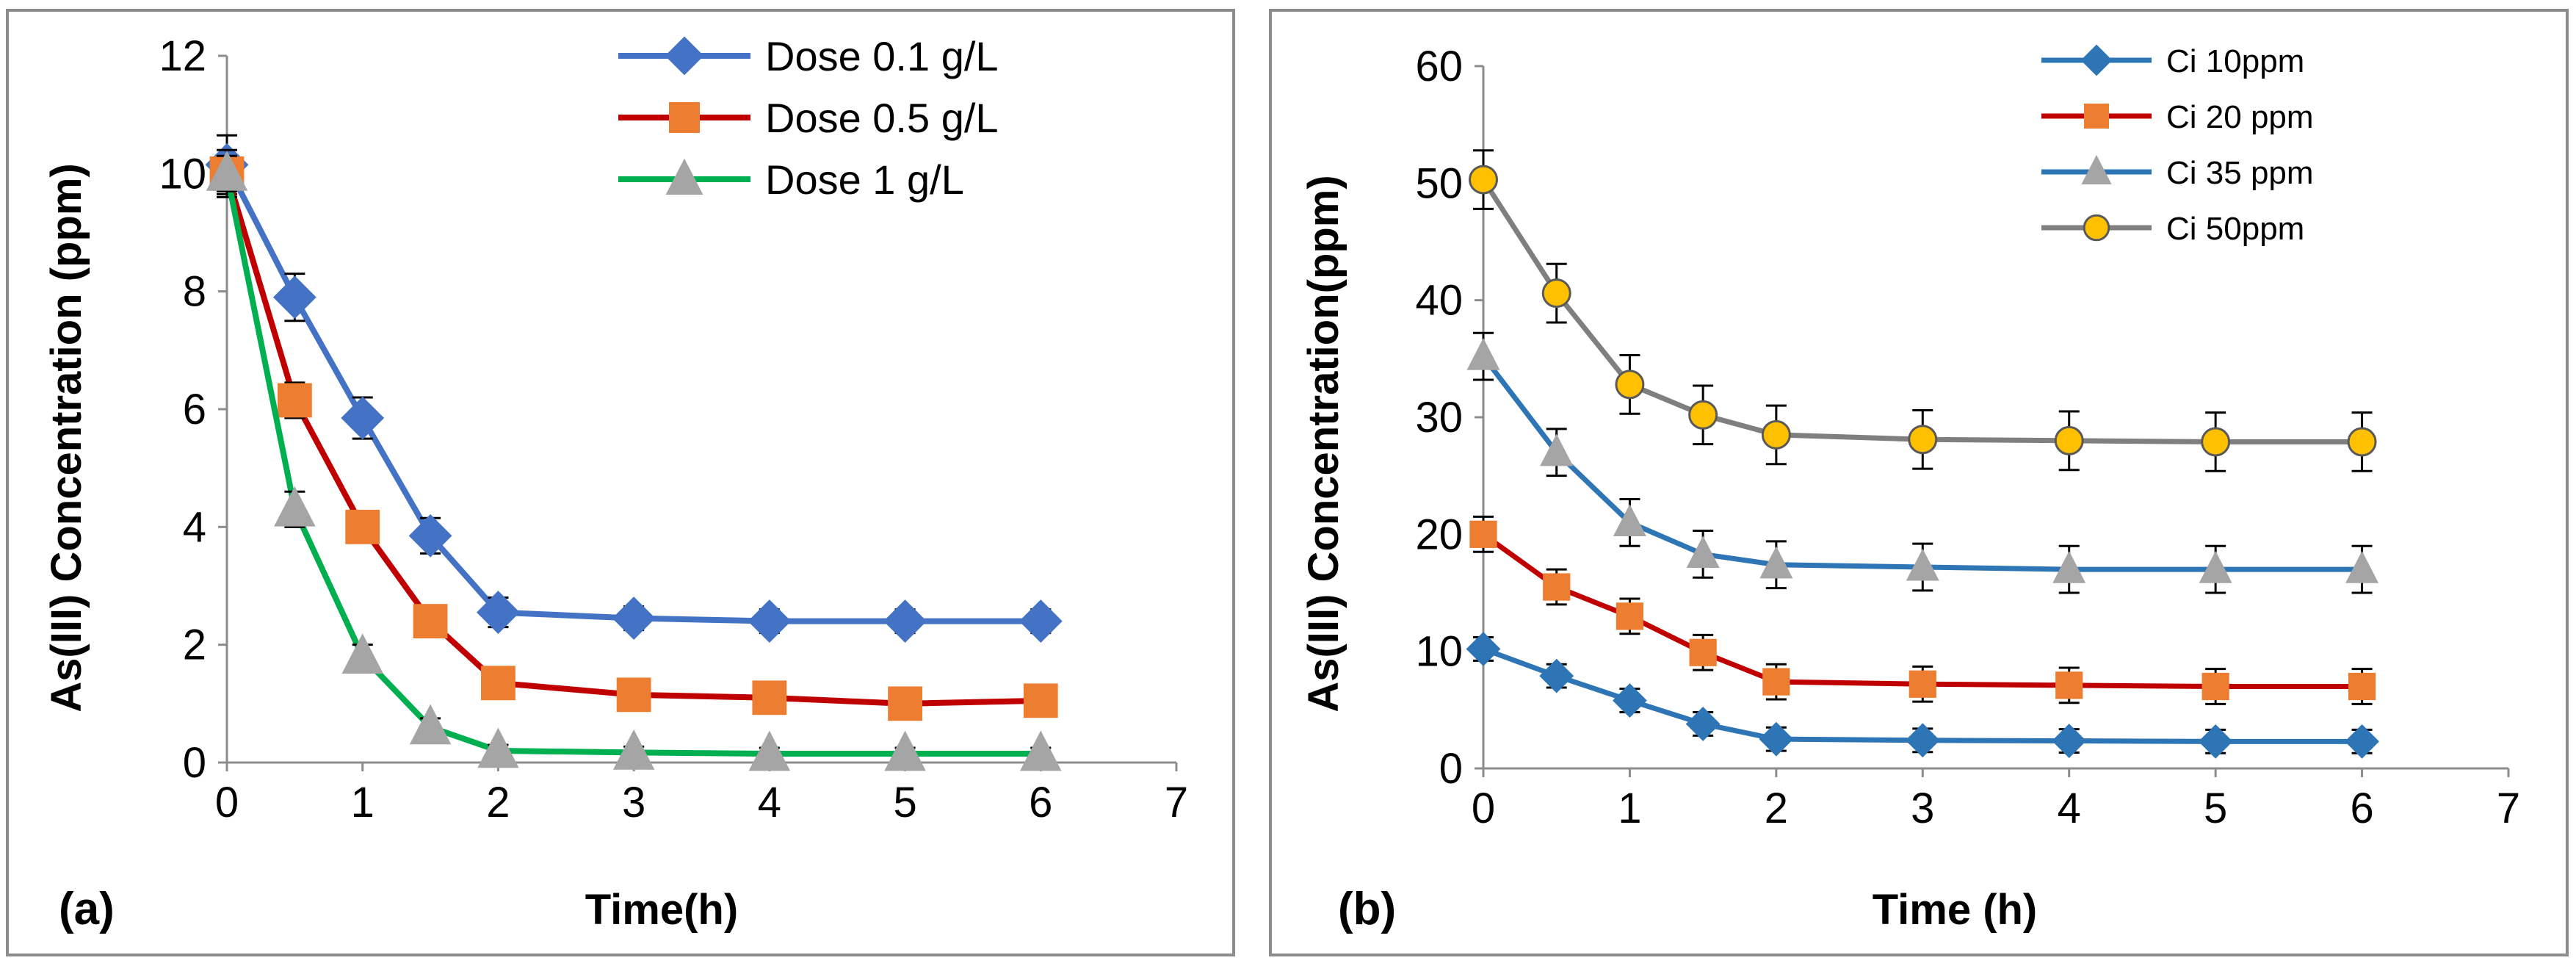 The image size is (2576, 966). What do you see at coordinates (2361, 808) in the screenshot?
I see `panel-b-x-tick-label: 6` at bounding box center [2361, 808].